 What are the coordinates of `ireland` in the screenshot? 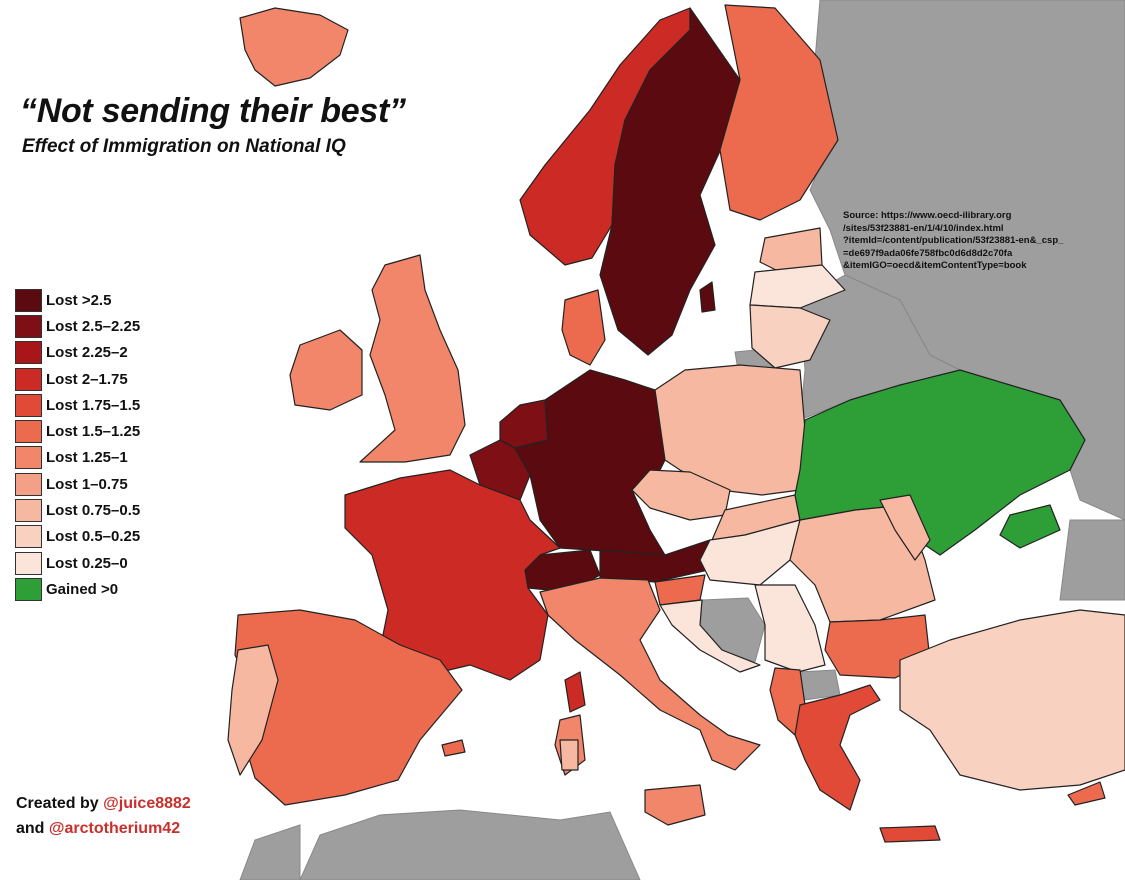 It's located at (326, 370).